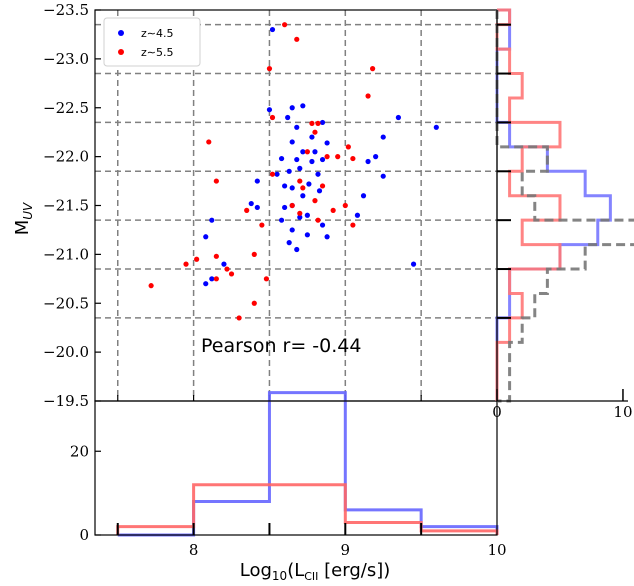 The height and width of the screenshot is (586, 634). What do you see at coordinates (66, 10) in the screenshot?
I see `y-tick-label: −23.5` at bounding box center [66, 10].